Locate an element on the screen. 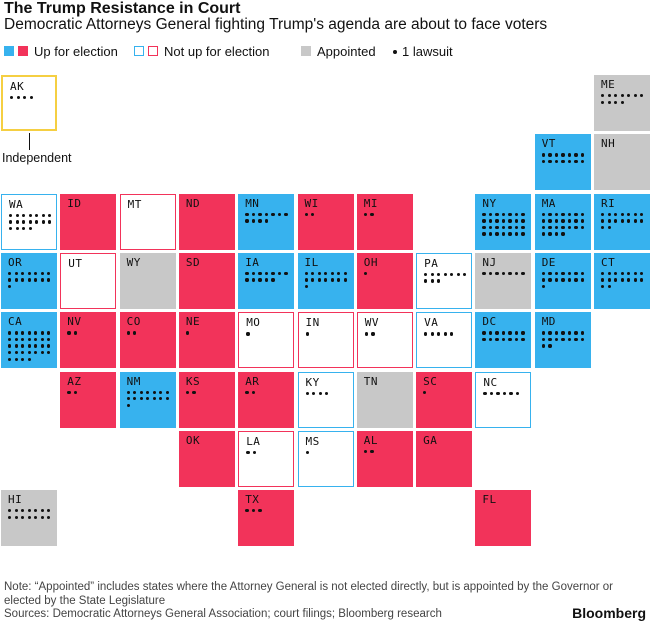  state-abbr: WY is located at coordinates (133, 262).